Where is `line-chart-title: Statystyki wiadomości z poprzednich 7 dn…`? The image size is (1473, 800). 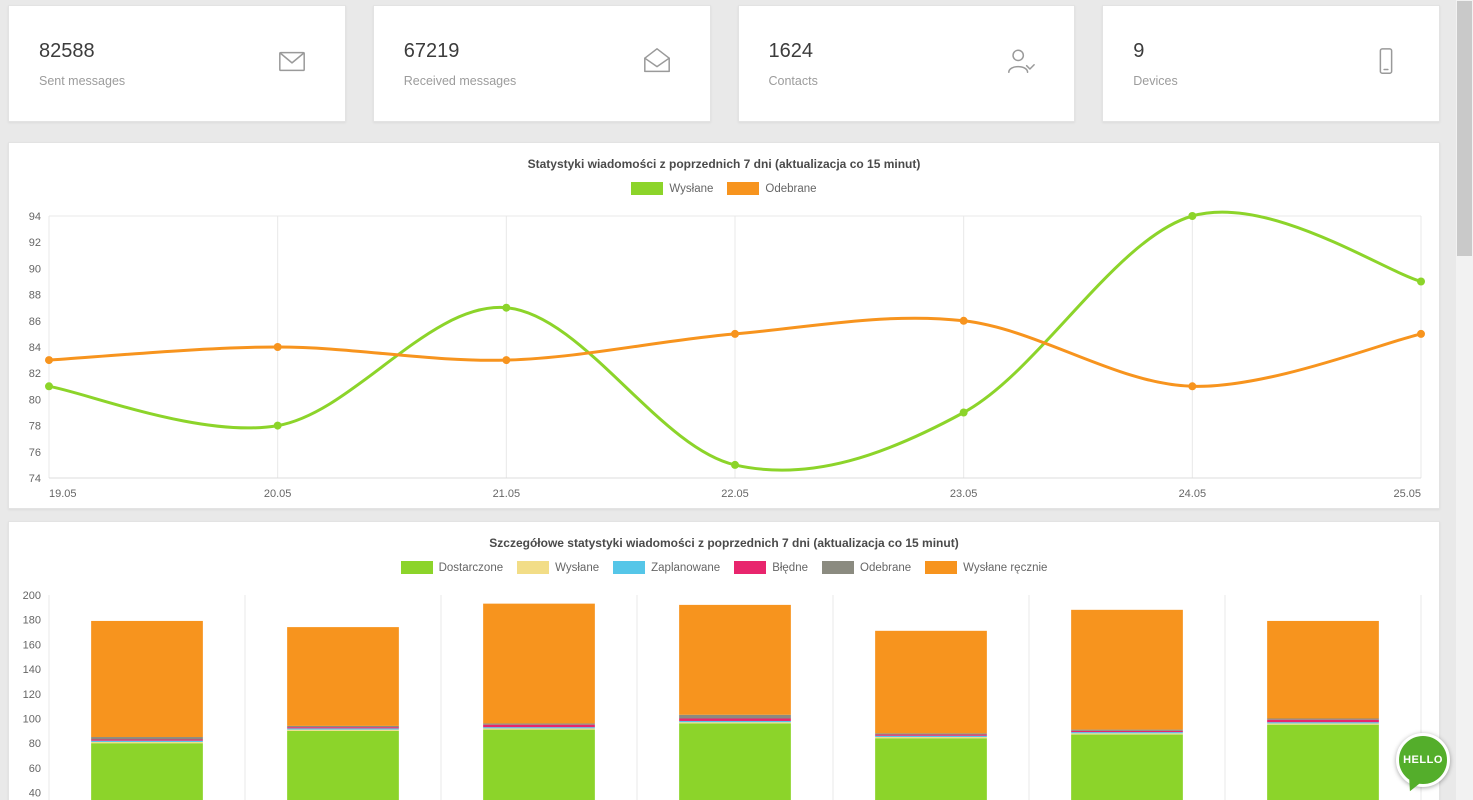 line-chart-title: Statystyki wiadomości z poprzednich 7 dn… is located at coordinates (724, 164).